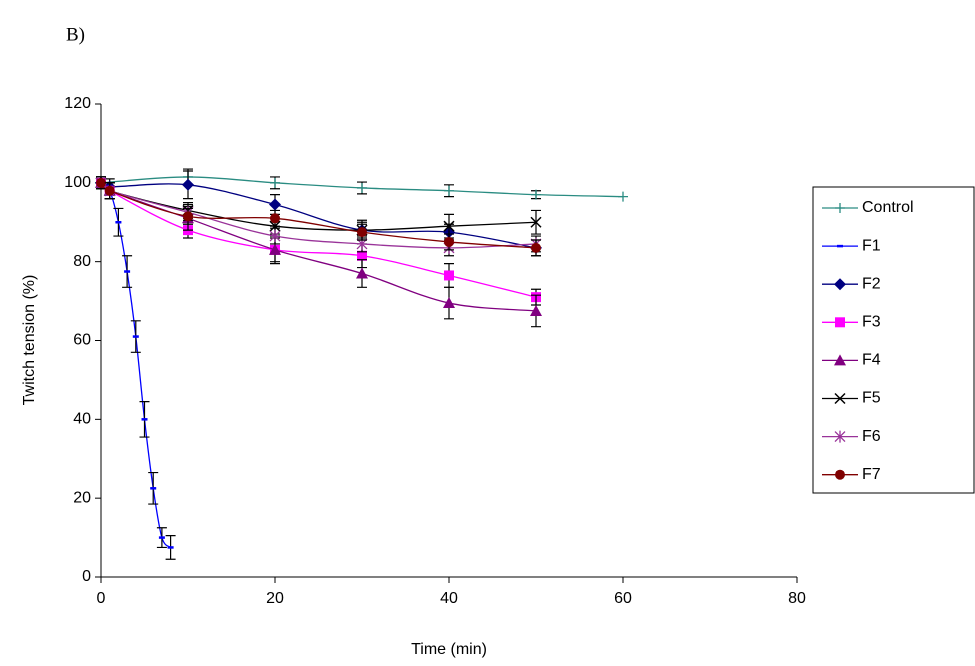  Describe the element at coordinates (77, 182) in the screenshot. I see `y-tick-label: 100` at that location.